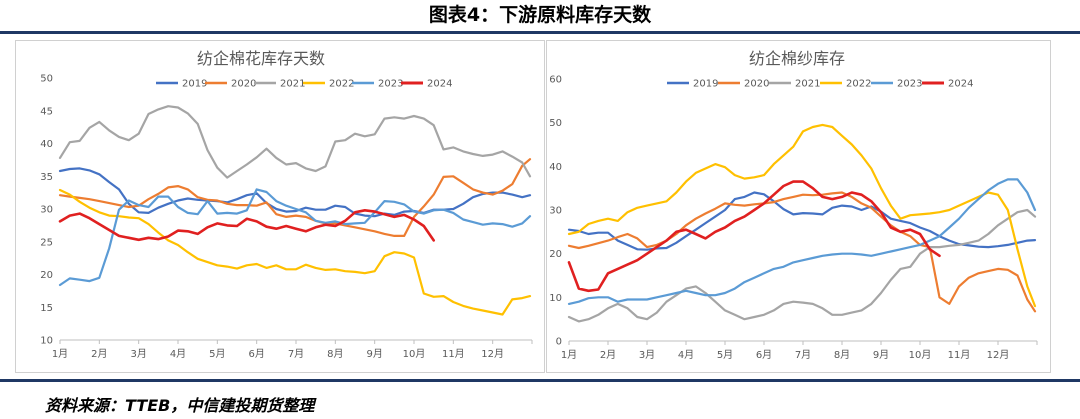  Describe the element at coordinates (540, 15) in the screenshot. I see `figure-title: 图表4：下游原料库存天数` at that location.